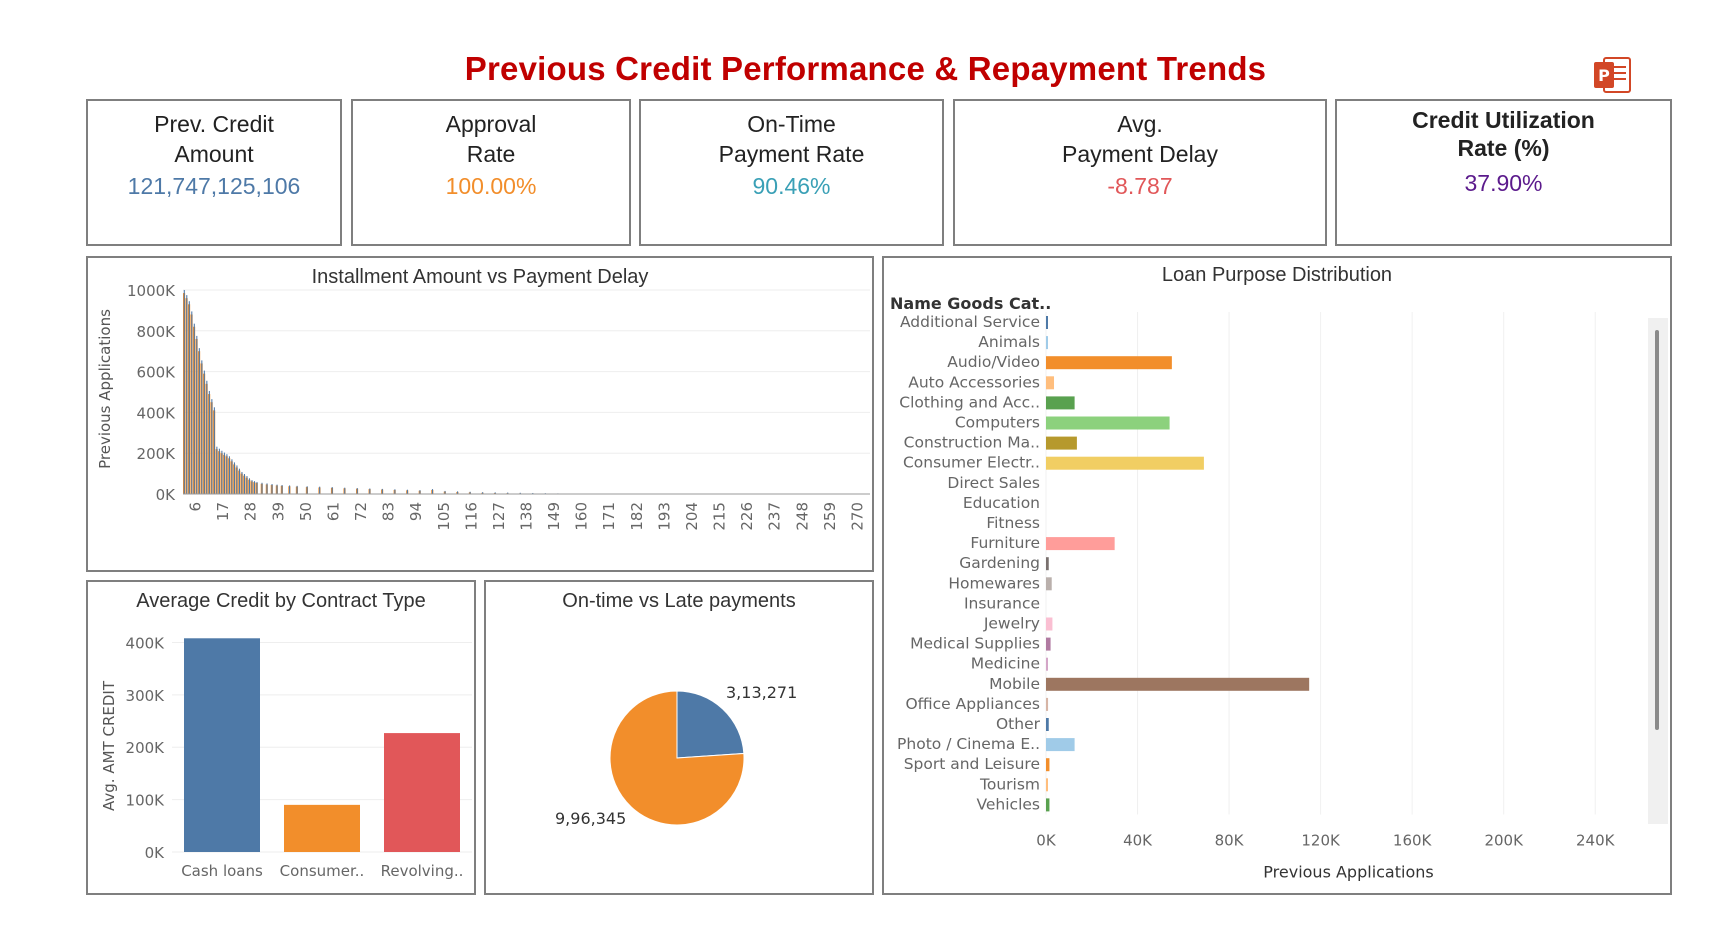  I want to click on category-label: Medical Supplies, so click(975, 644).